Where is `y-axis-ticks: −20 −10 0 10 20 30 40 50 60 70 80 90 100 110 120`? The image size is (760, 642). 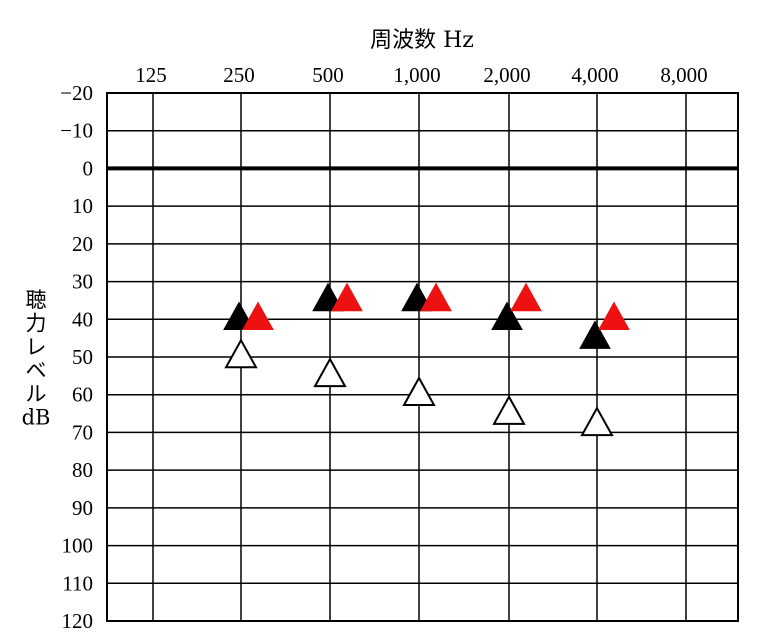 y-axis-ticks: −20 −10 0 10 20 30 40 50 60 70 80 90 100 110 120 is located at coordinates (76, 357).